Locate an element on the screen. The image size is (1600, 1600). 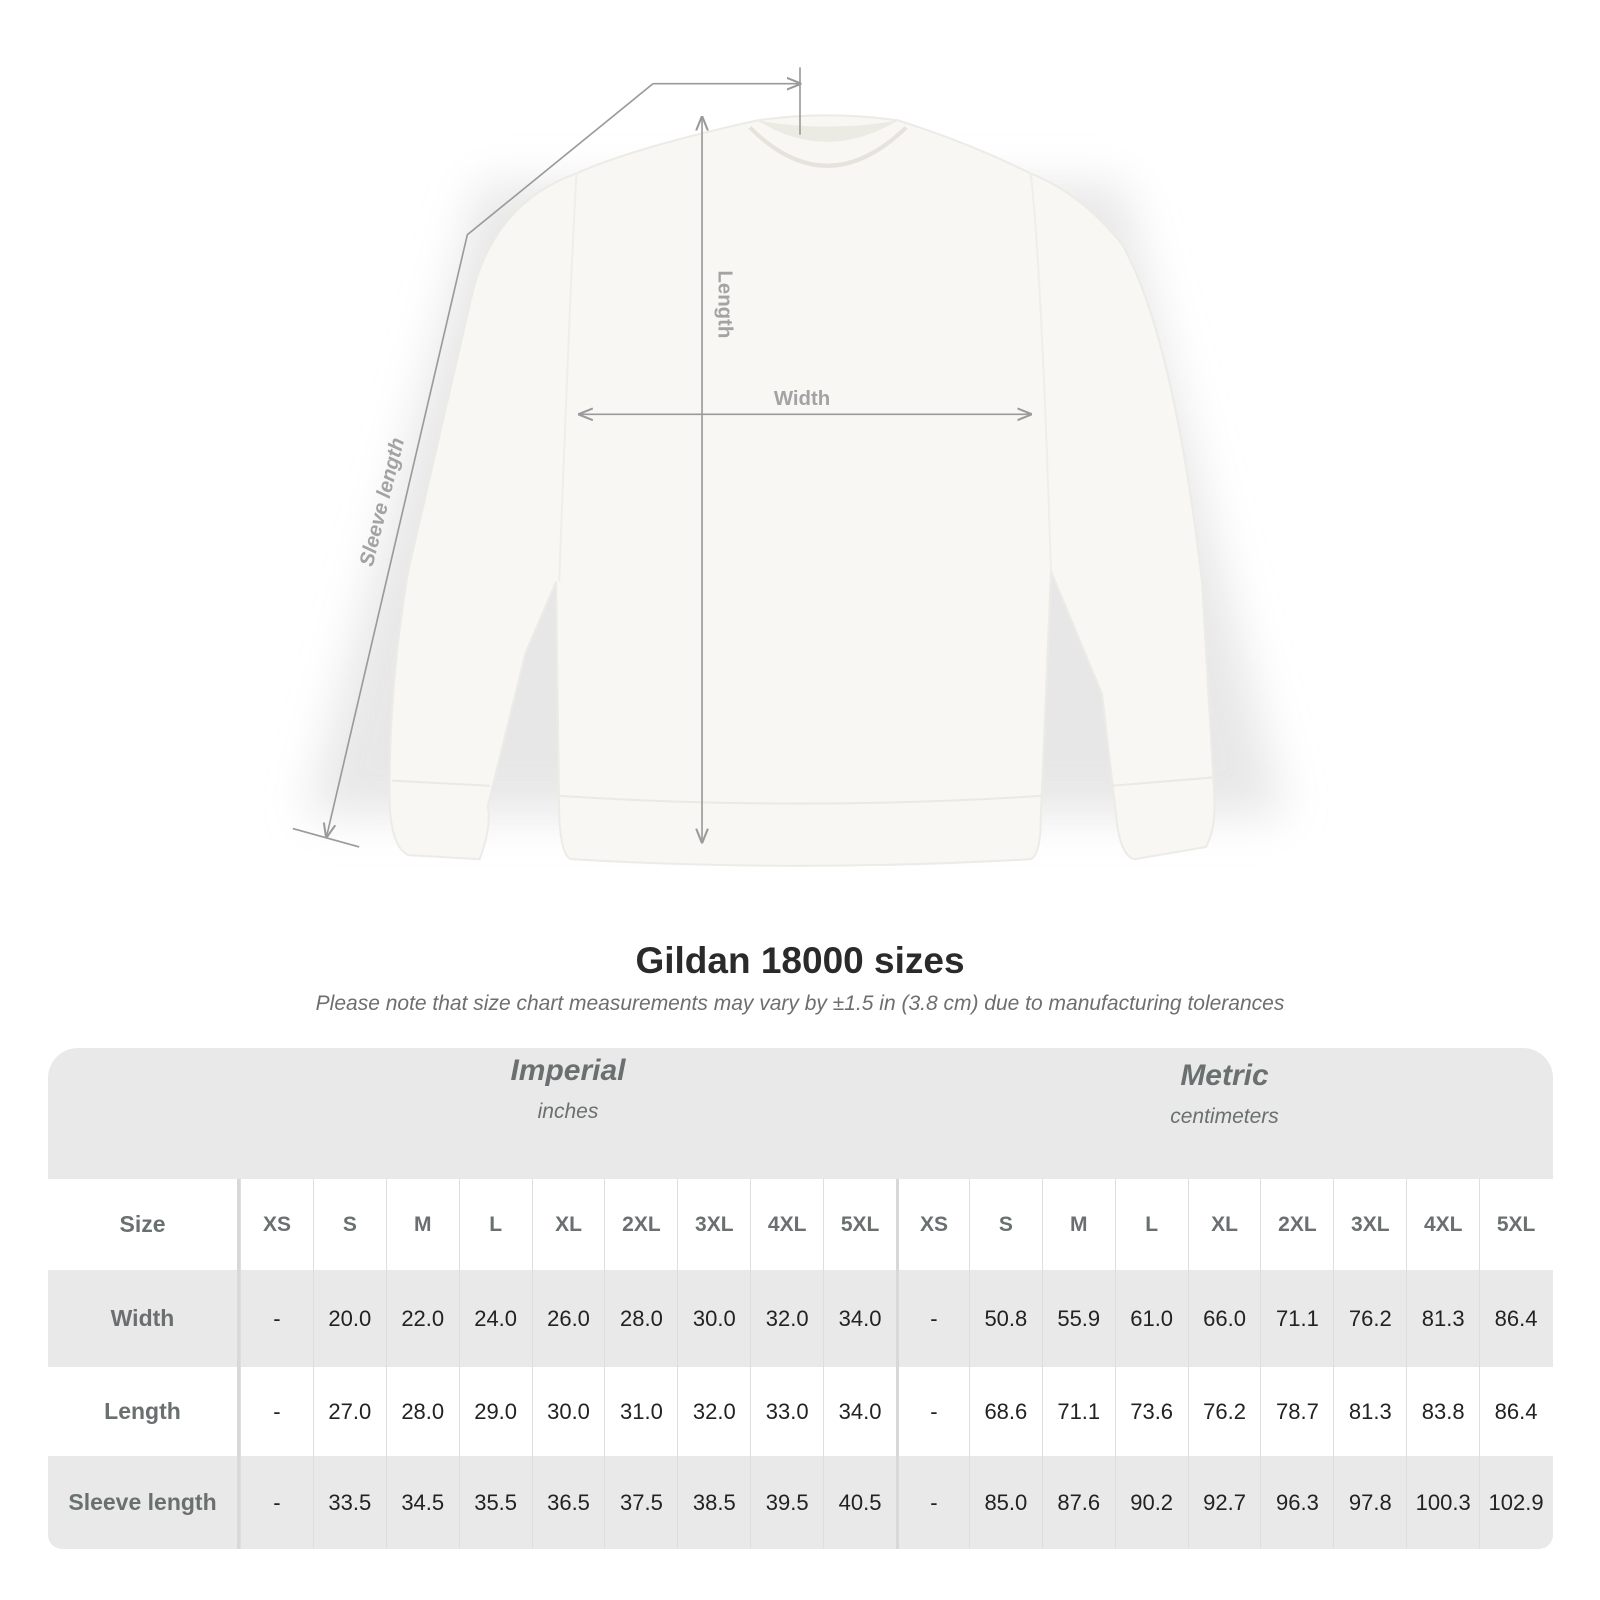
metric-size-5XL: 5XL is located at coordinates (1515, 1224).